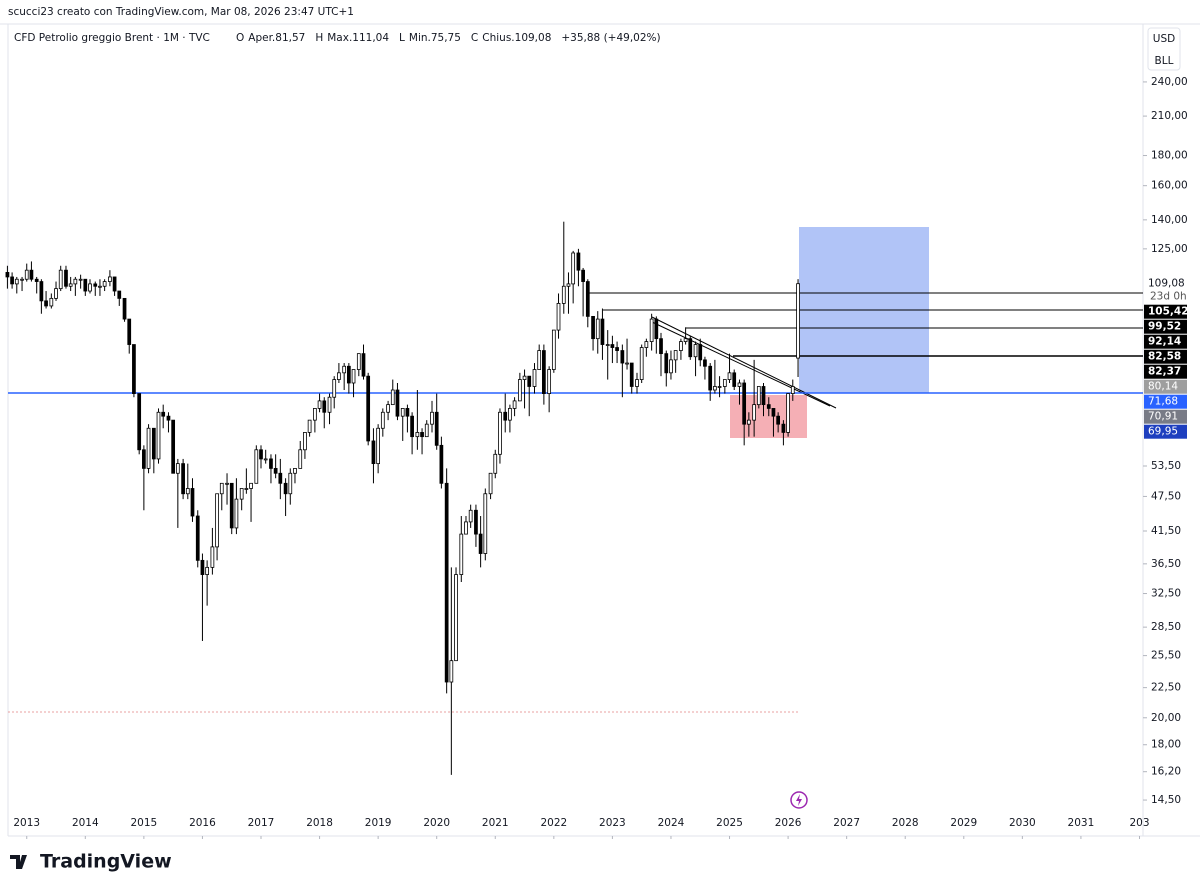 The height and width of the screenshot is (890, 1200). I want to click on price-label-box, so click(1165, 401).